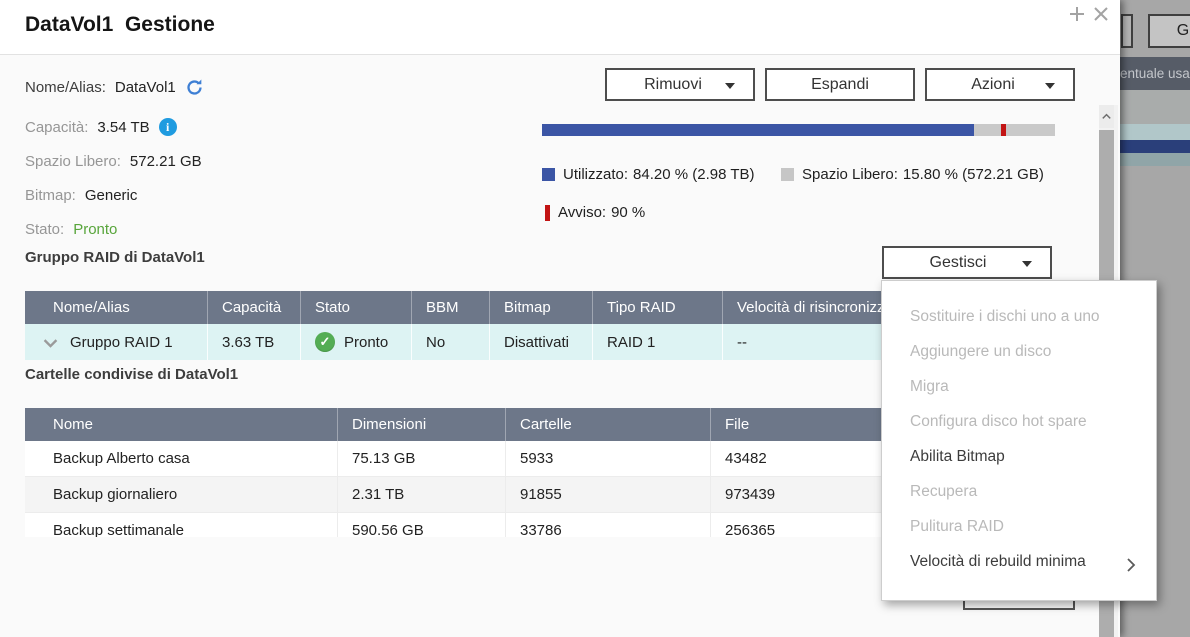 This screenshot has width=1190, height=637. What do you see at coordinates (50, 195) in the screenshot?
I see `bitmap-label: Bitmap:` at bounding box center [50, 195].